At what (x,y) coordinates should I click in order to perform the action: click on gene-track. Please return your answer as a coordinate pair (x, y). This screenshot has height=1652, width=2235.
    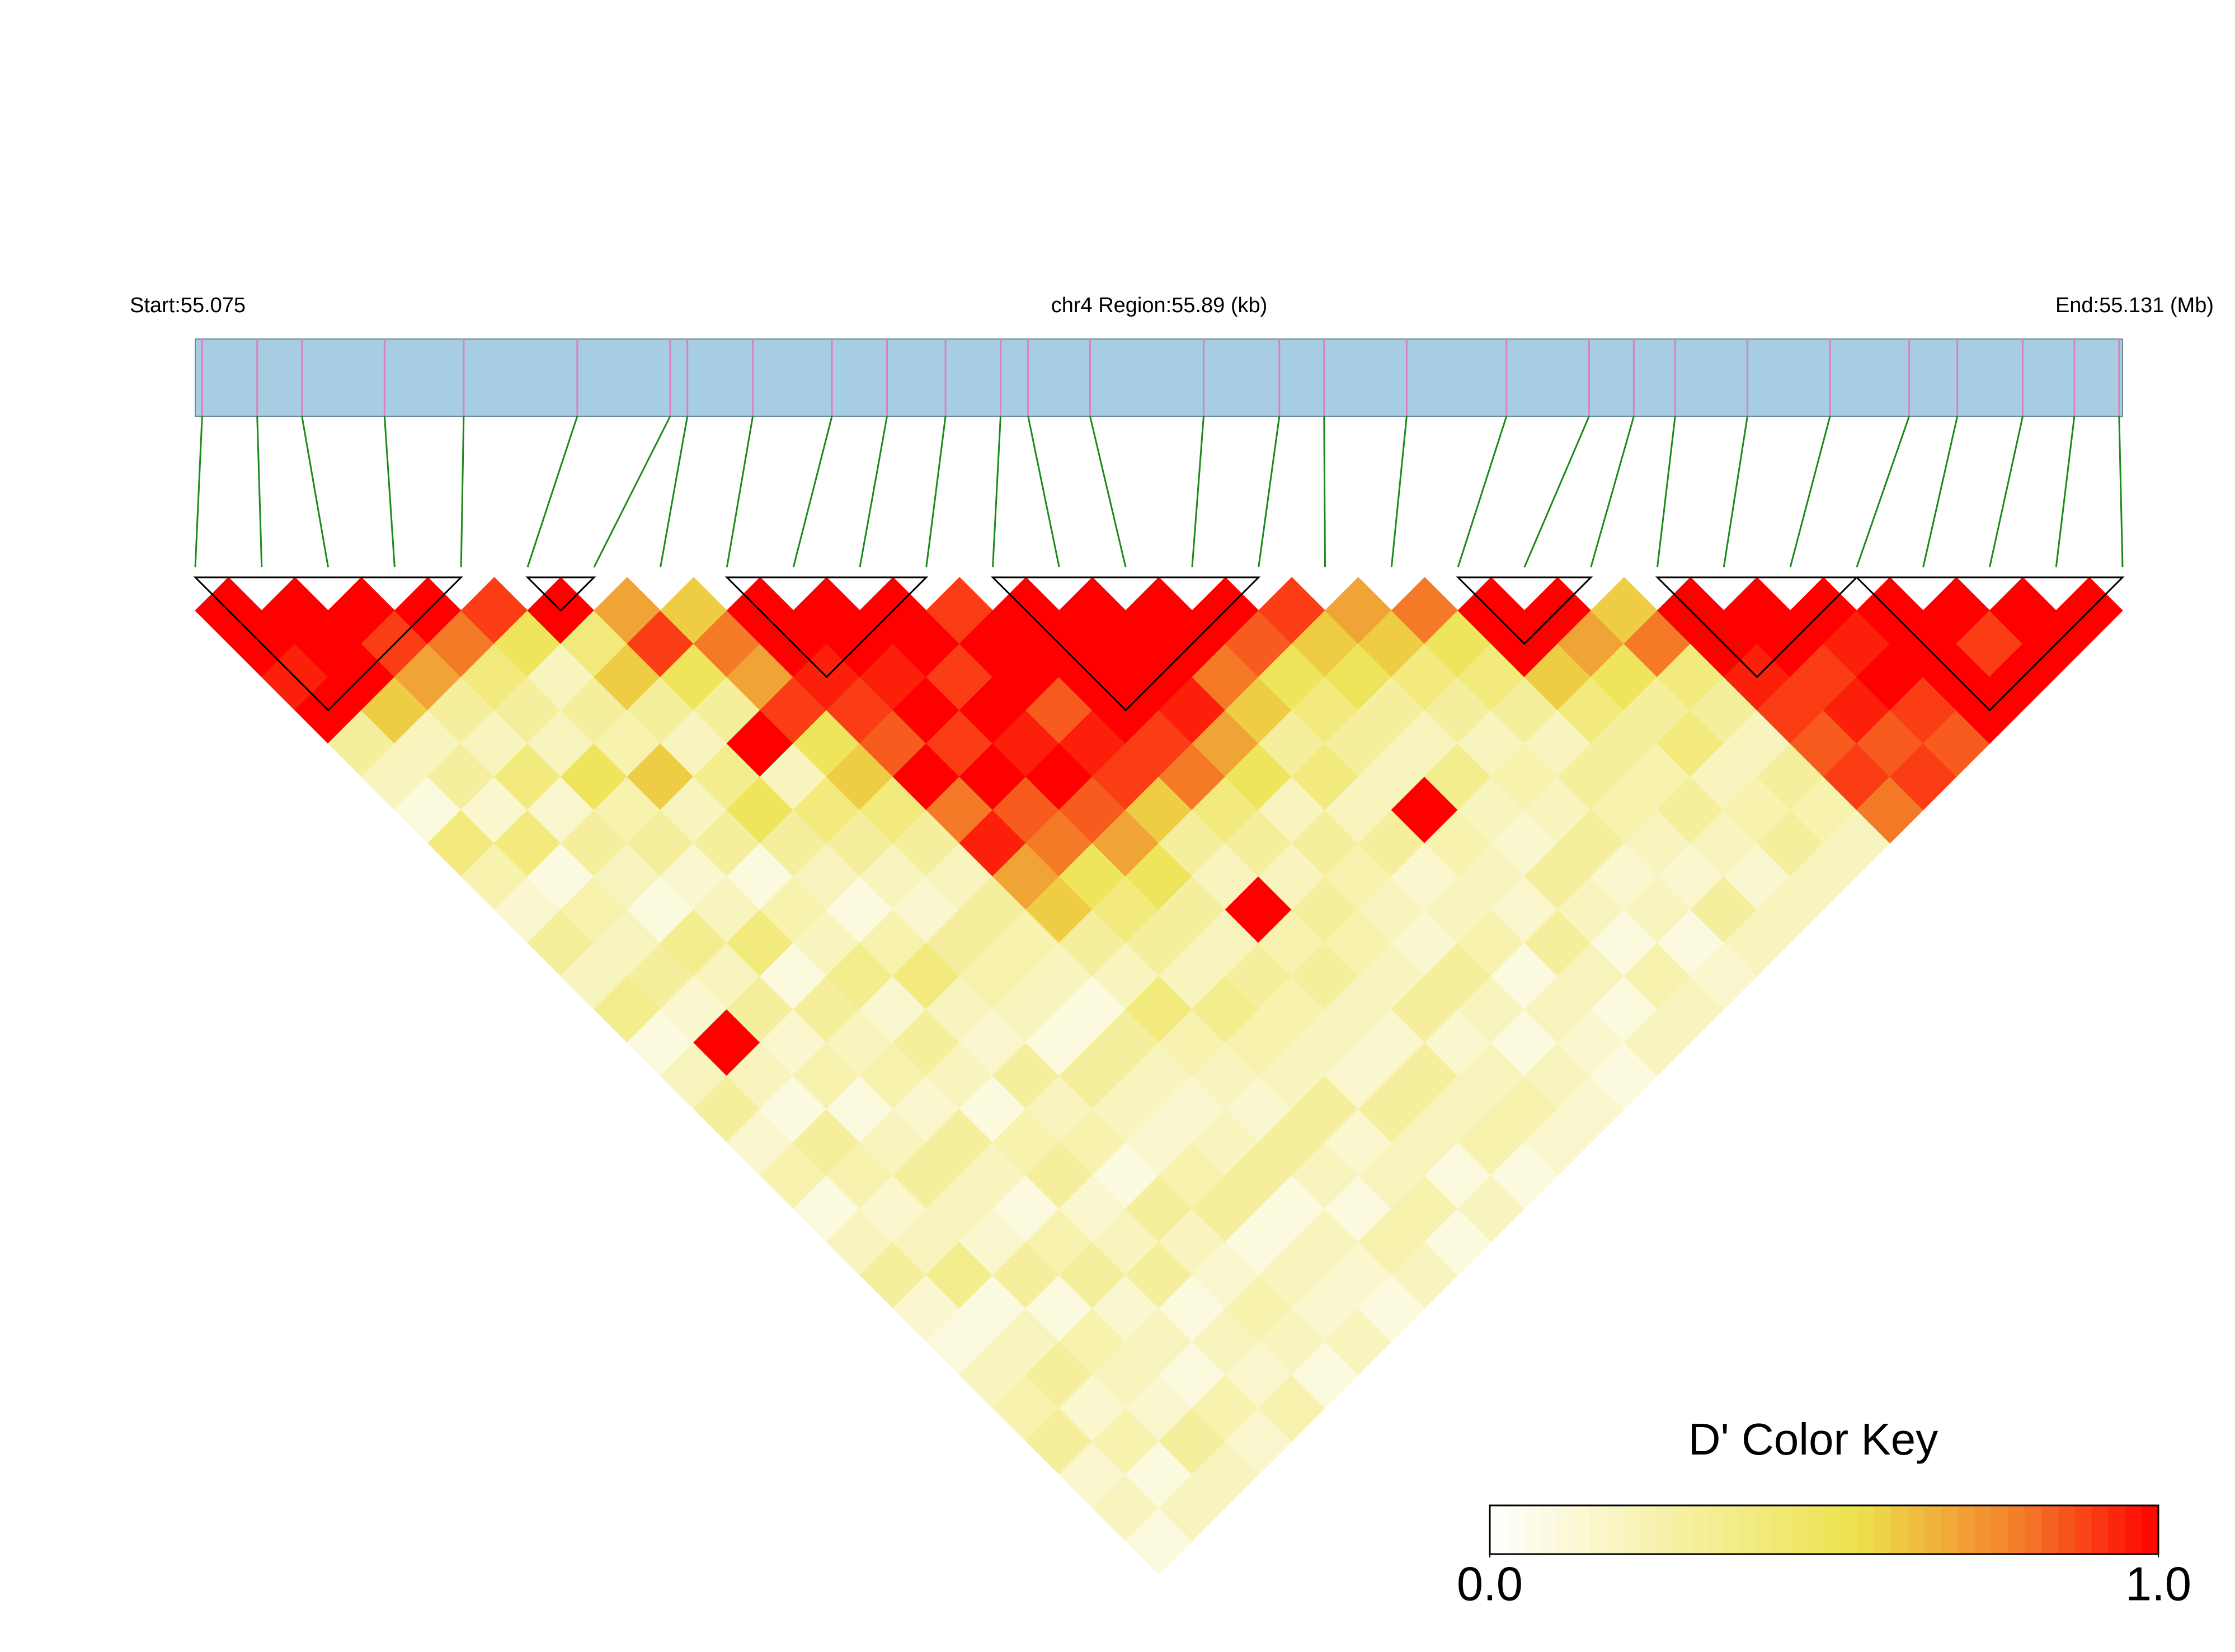
    Looking at the image, I should click on (1159, 377).